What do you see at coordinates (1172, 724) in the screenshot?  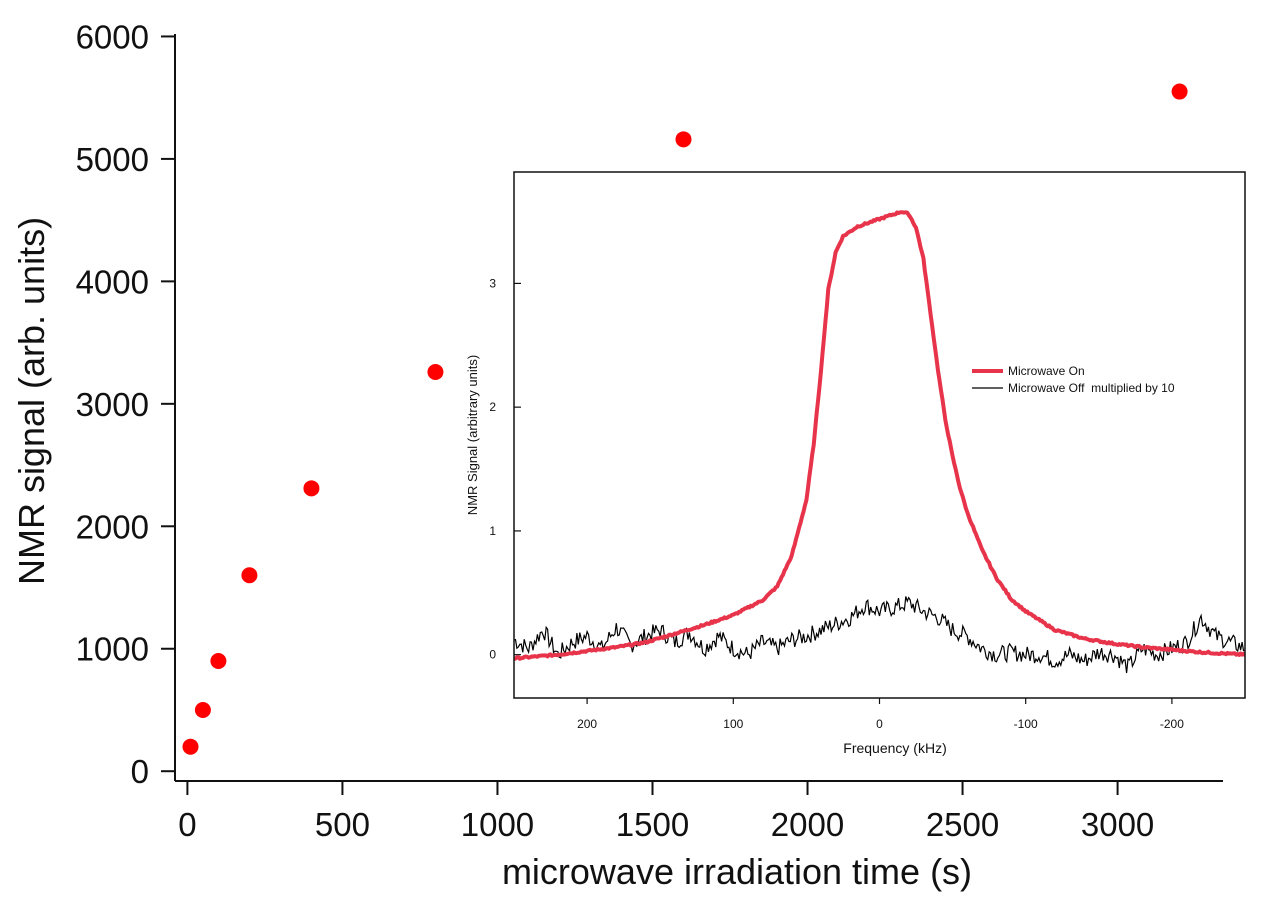 I see `inset-x-tick-label: -200` at bounding box center [1172, 724].